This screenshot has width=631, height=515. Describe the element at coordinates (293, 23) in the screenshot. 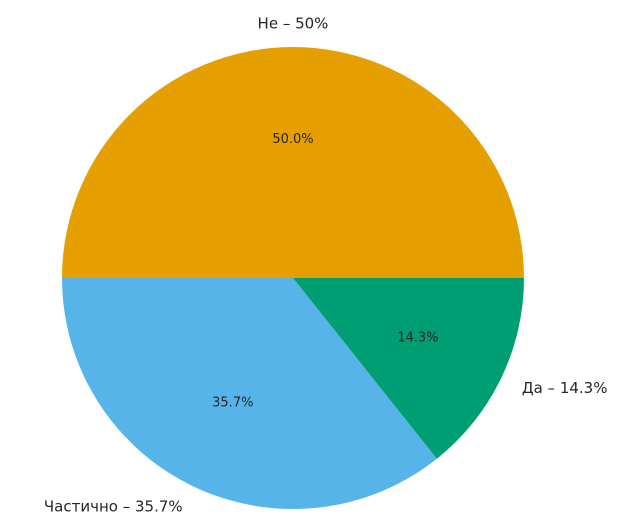

I see `slice-label: Не – 50%` at that location.